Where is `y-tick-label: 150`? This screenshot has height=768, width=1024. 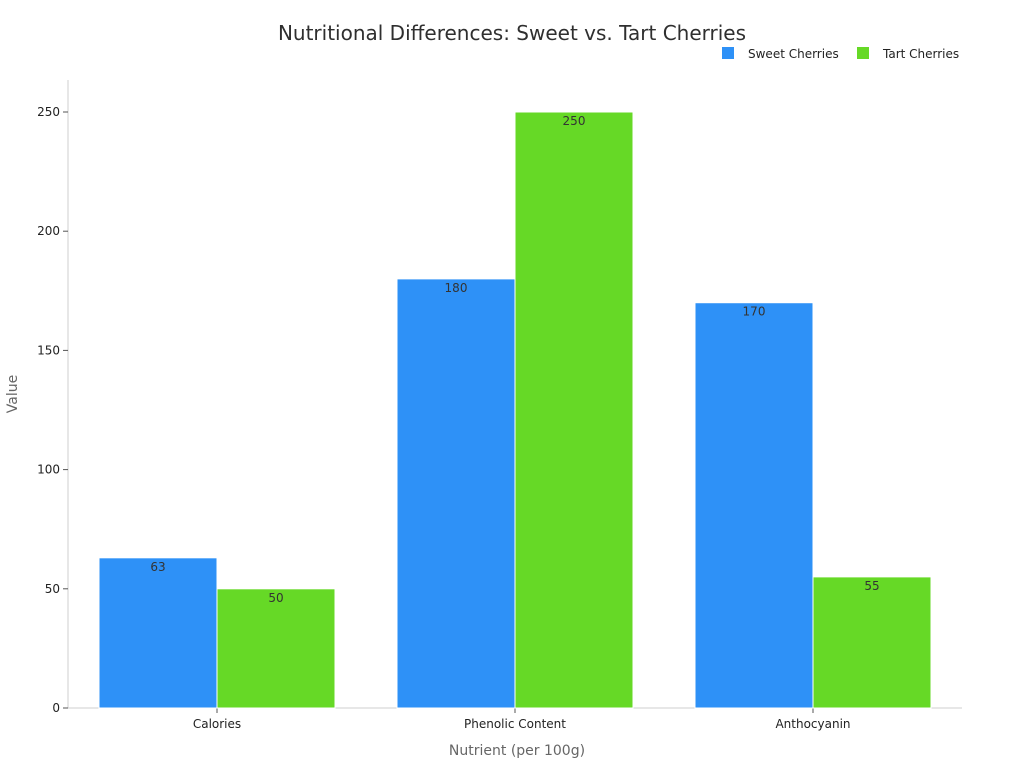 y-tick-label: 150 is located at coordinates (48, 350).